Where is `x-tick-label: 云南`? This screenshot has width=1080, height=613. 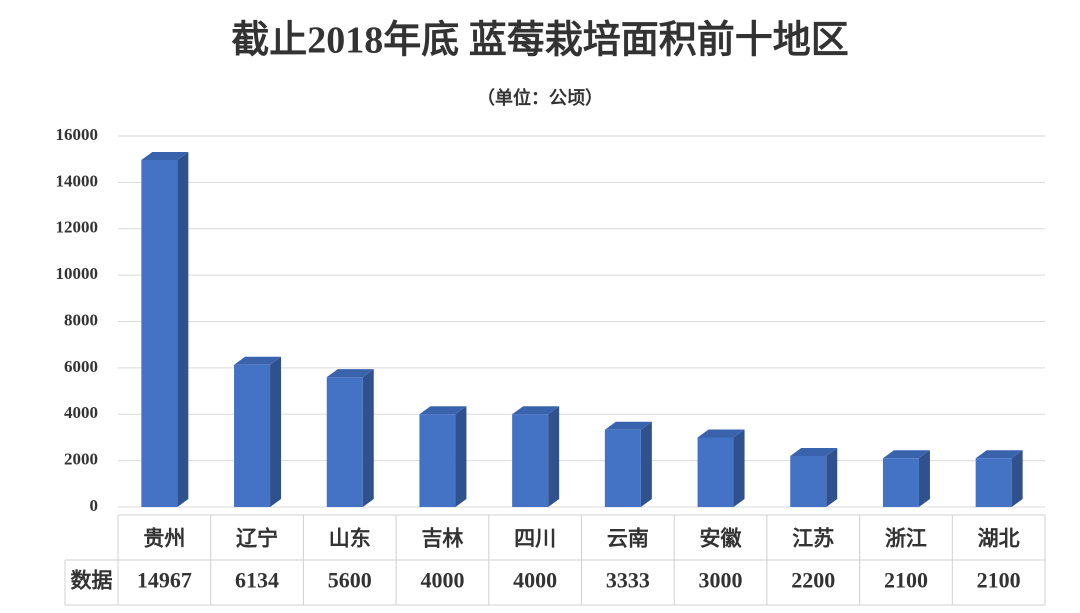 x-tick-label: 云南 is located at coordinates (628, 538).